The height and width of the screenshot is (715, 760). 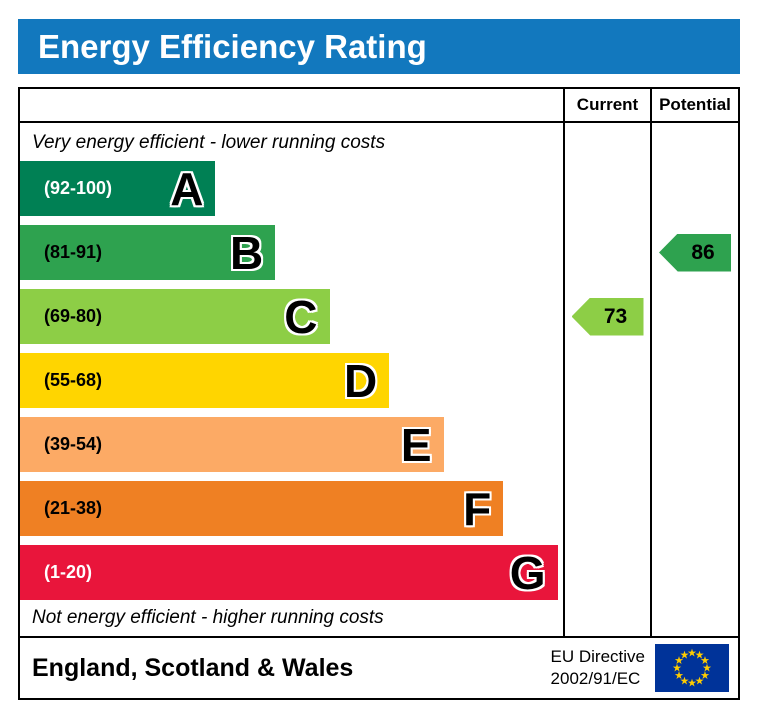 What do you see at coordinates (148, 252) in the screenshot?
I see `band-bar-b: (81-91) B` at bounding box center [148, 252].